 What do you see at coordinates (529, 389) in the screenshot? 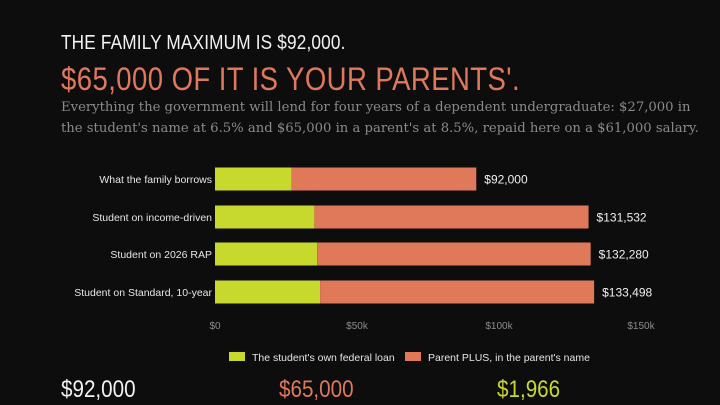
I see `stat-monthly-payment: $1,966` at bounding box center [529, 389].